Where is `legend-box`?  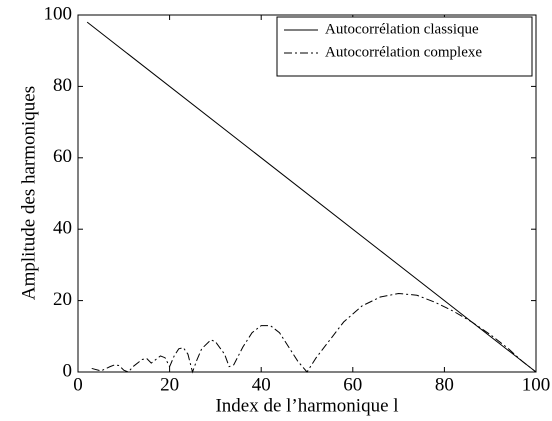
legend-box is located at coordinates (404, 46).